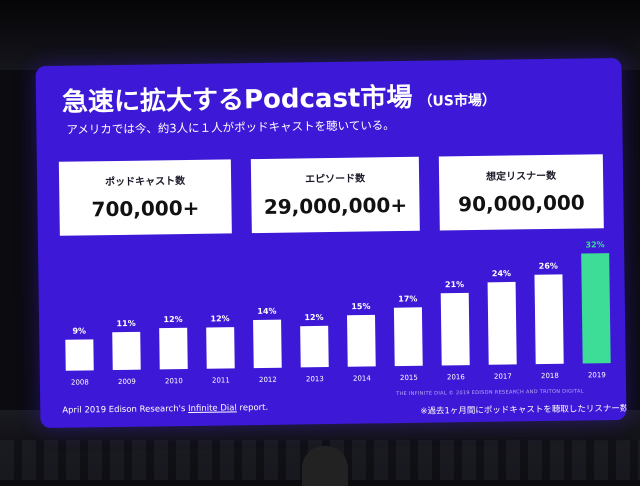 The image size is (640, 486). I want to click on data-label-2014: 15%, so click(360, 306).